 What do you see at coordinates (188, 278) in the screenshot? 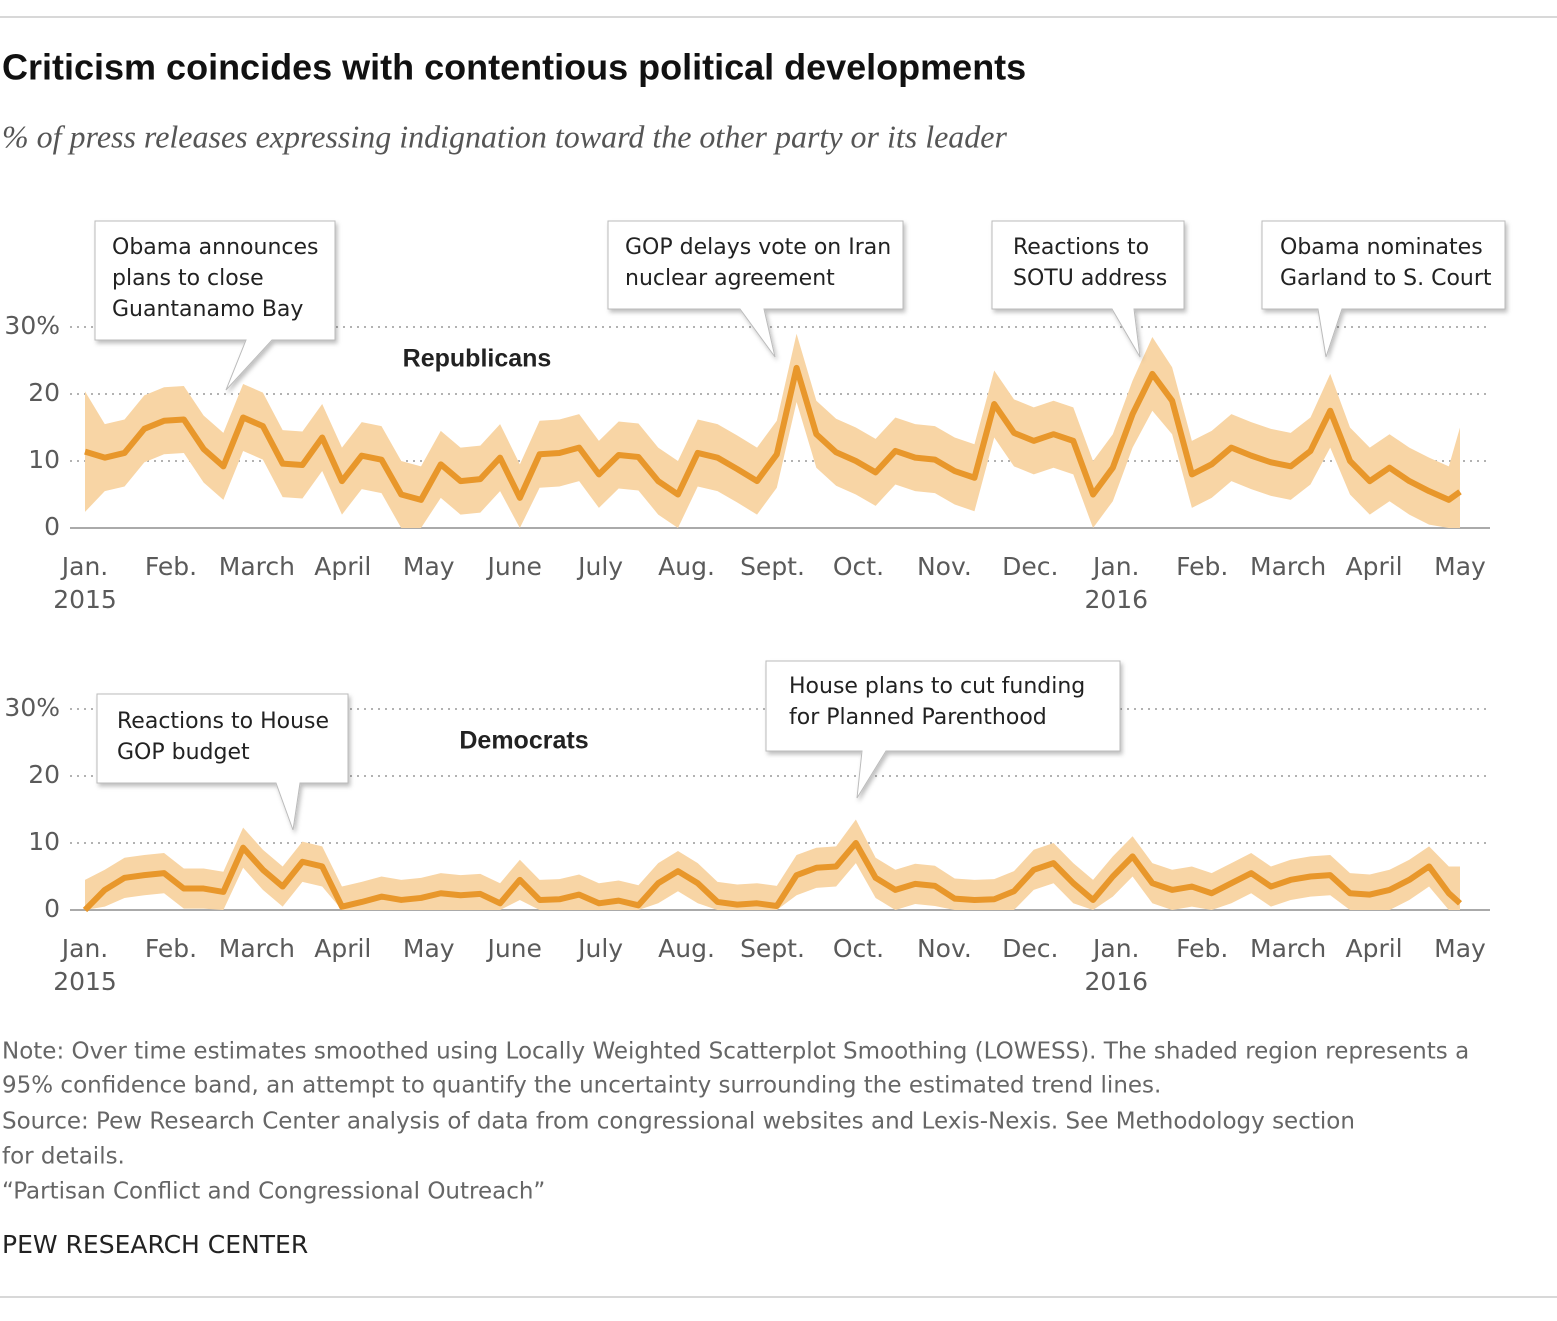
I see `annotation-text: plans to close` at bounding box center [188, 278].